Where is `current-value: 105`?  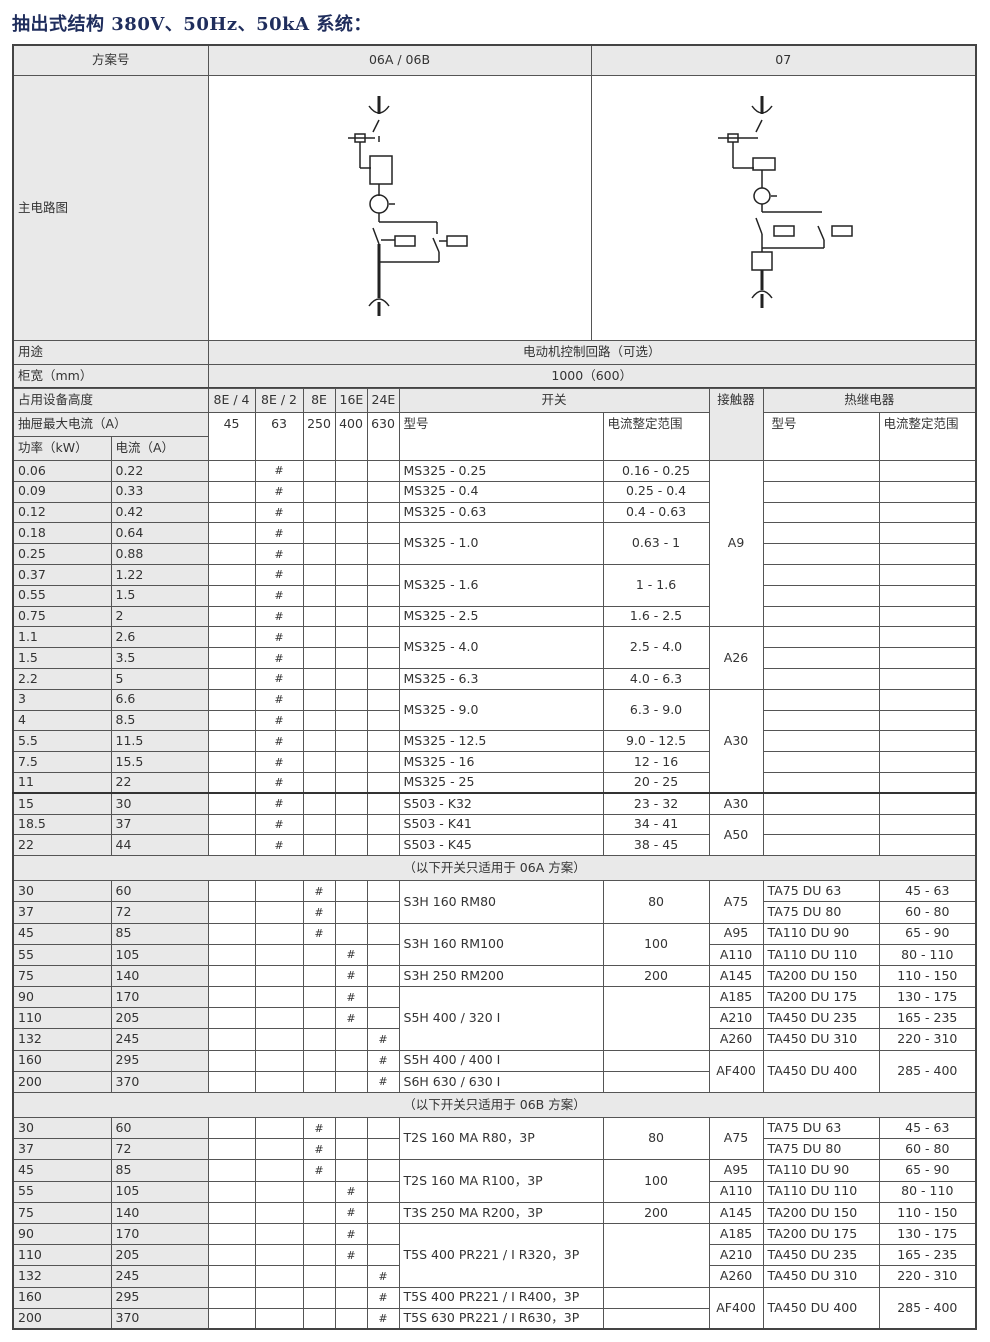 current-value: 105 is located at coordinates (159, 1191).